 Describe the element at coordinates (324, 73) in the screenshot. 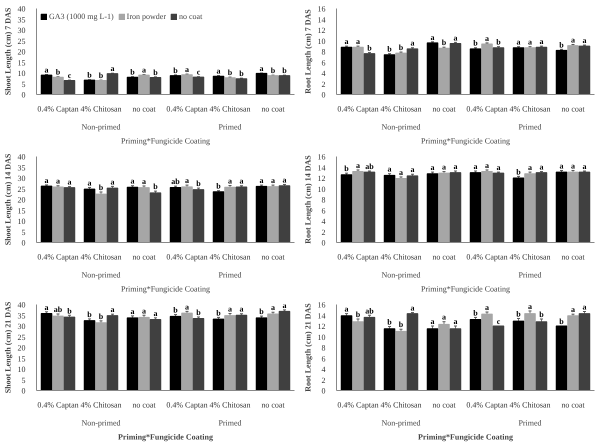

I see `y-tick-label: 4` at that location.